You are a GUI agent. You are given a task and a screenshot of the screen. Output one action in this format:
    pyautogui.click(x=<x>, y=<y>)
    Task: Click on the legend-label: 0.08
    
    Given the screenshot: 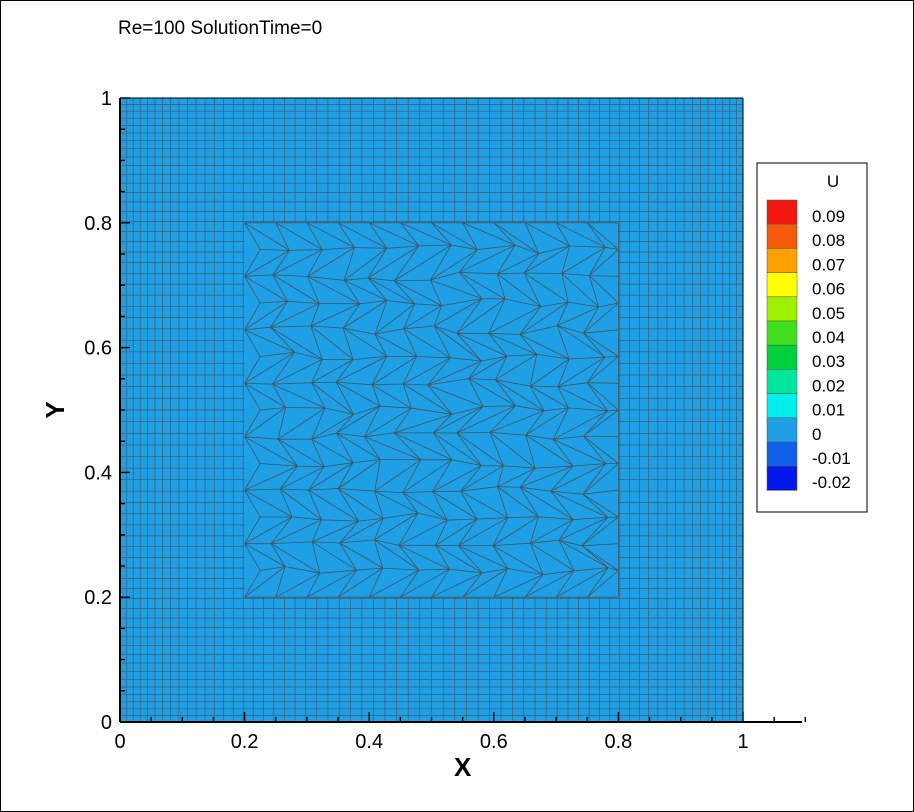 What is the action you would take?
    pyautogui.click(x=828, y=240)
    